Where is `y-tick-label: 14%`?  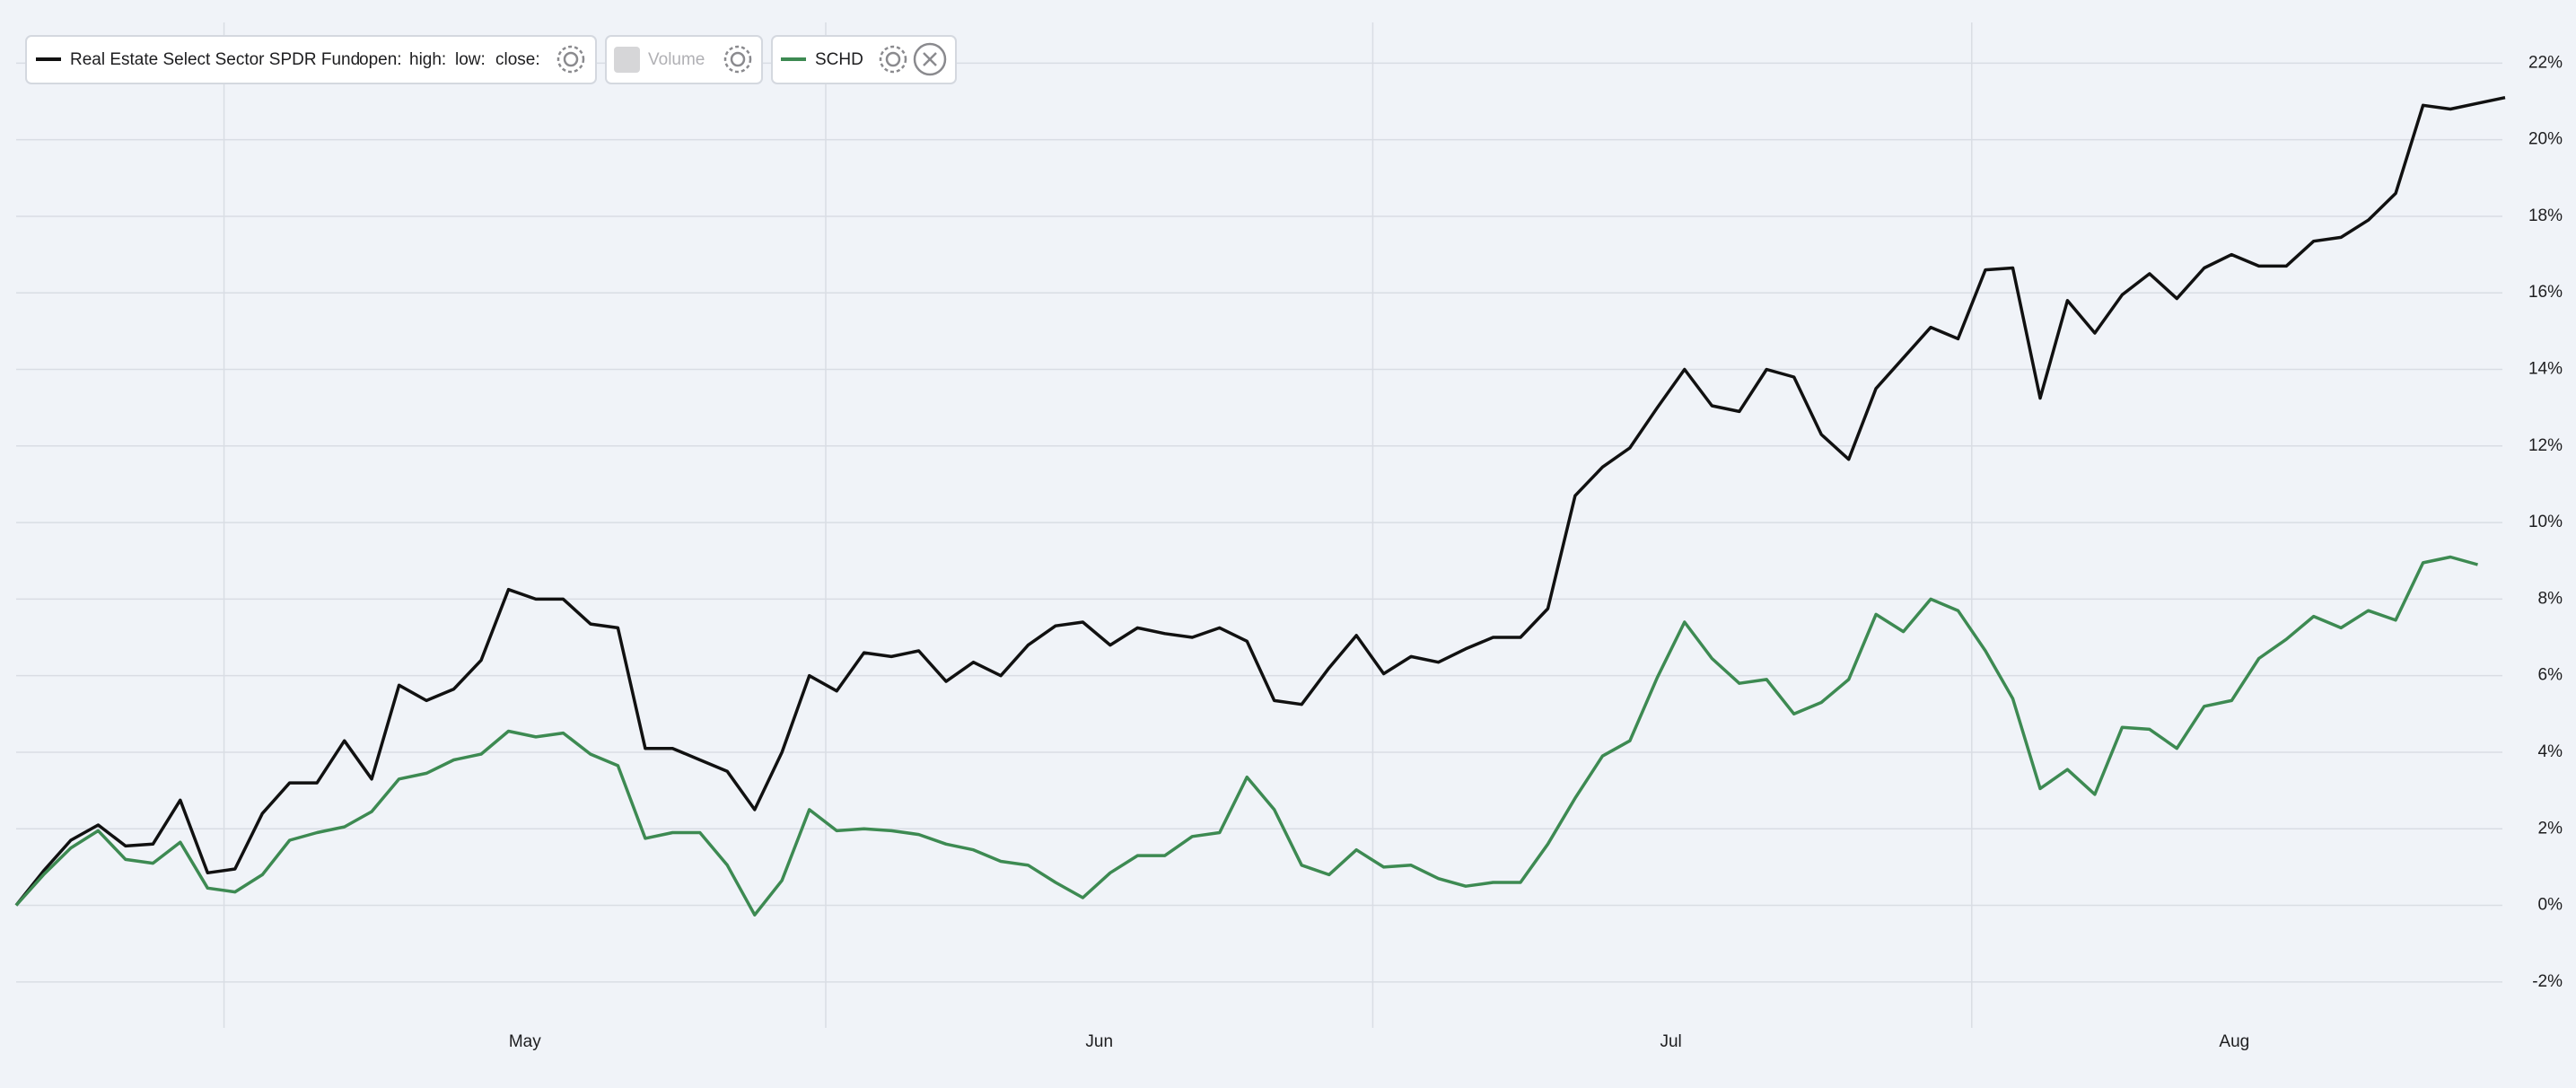 y-tick-label: 14% is located at coordinates (2545, 370).